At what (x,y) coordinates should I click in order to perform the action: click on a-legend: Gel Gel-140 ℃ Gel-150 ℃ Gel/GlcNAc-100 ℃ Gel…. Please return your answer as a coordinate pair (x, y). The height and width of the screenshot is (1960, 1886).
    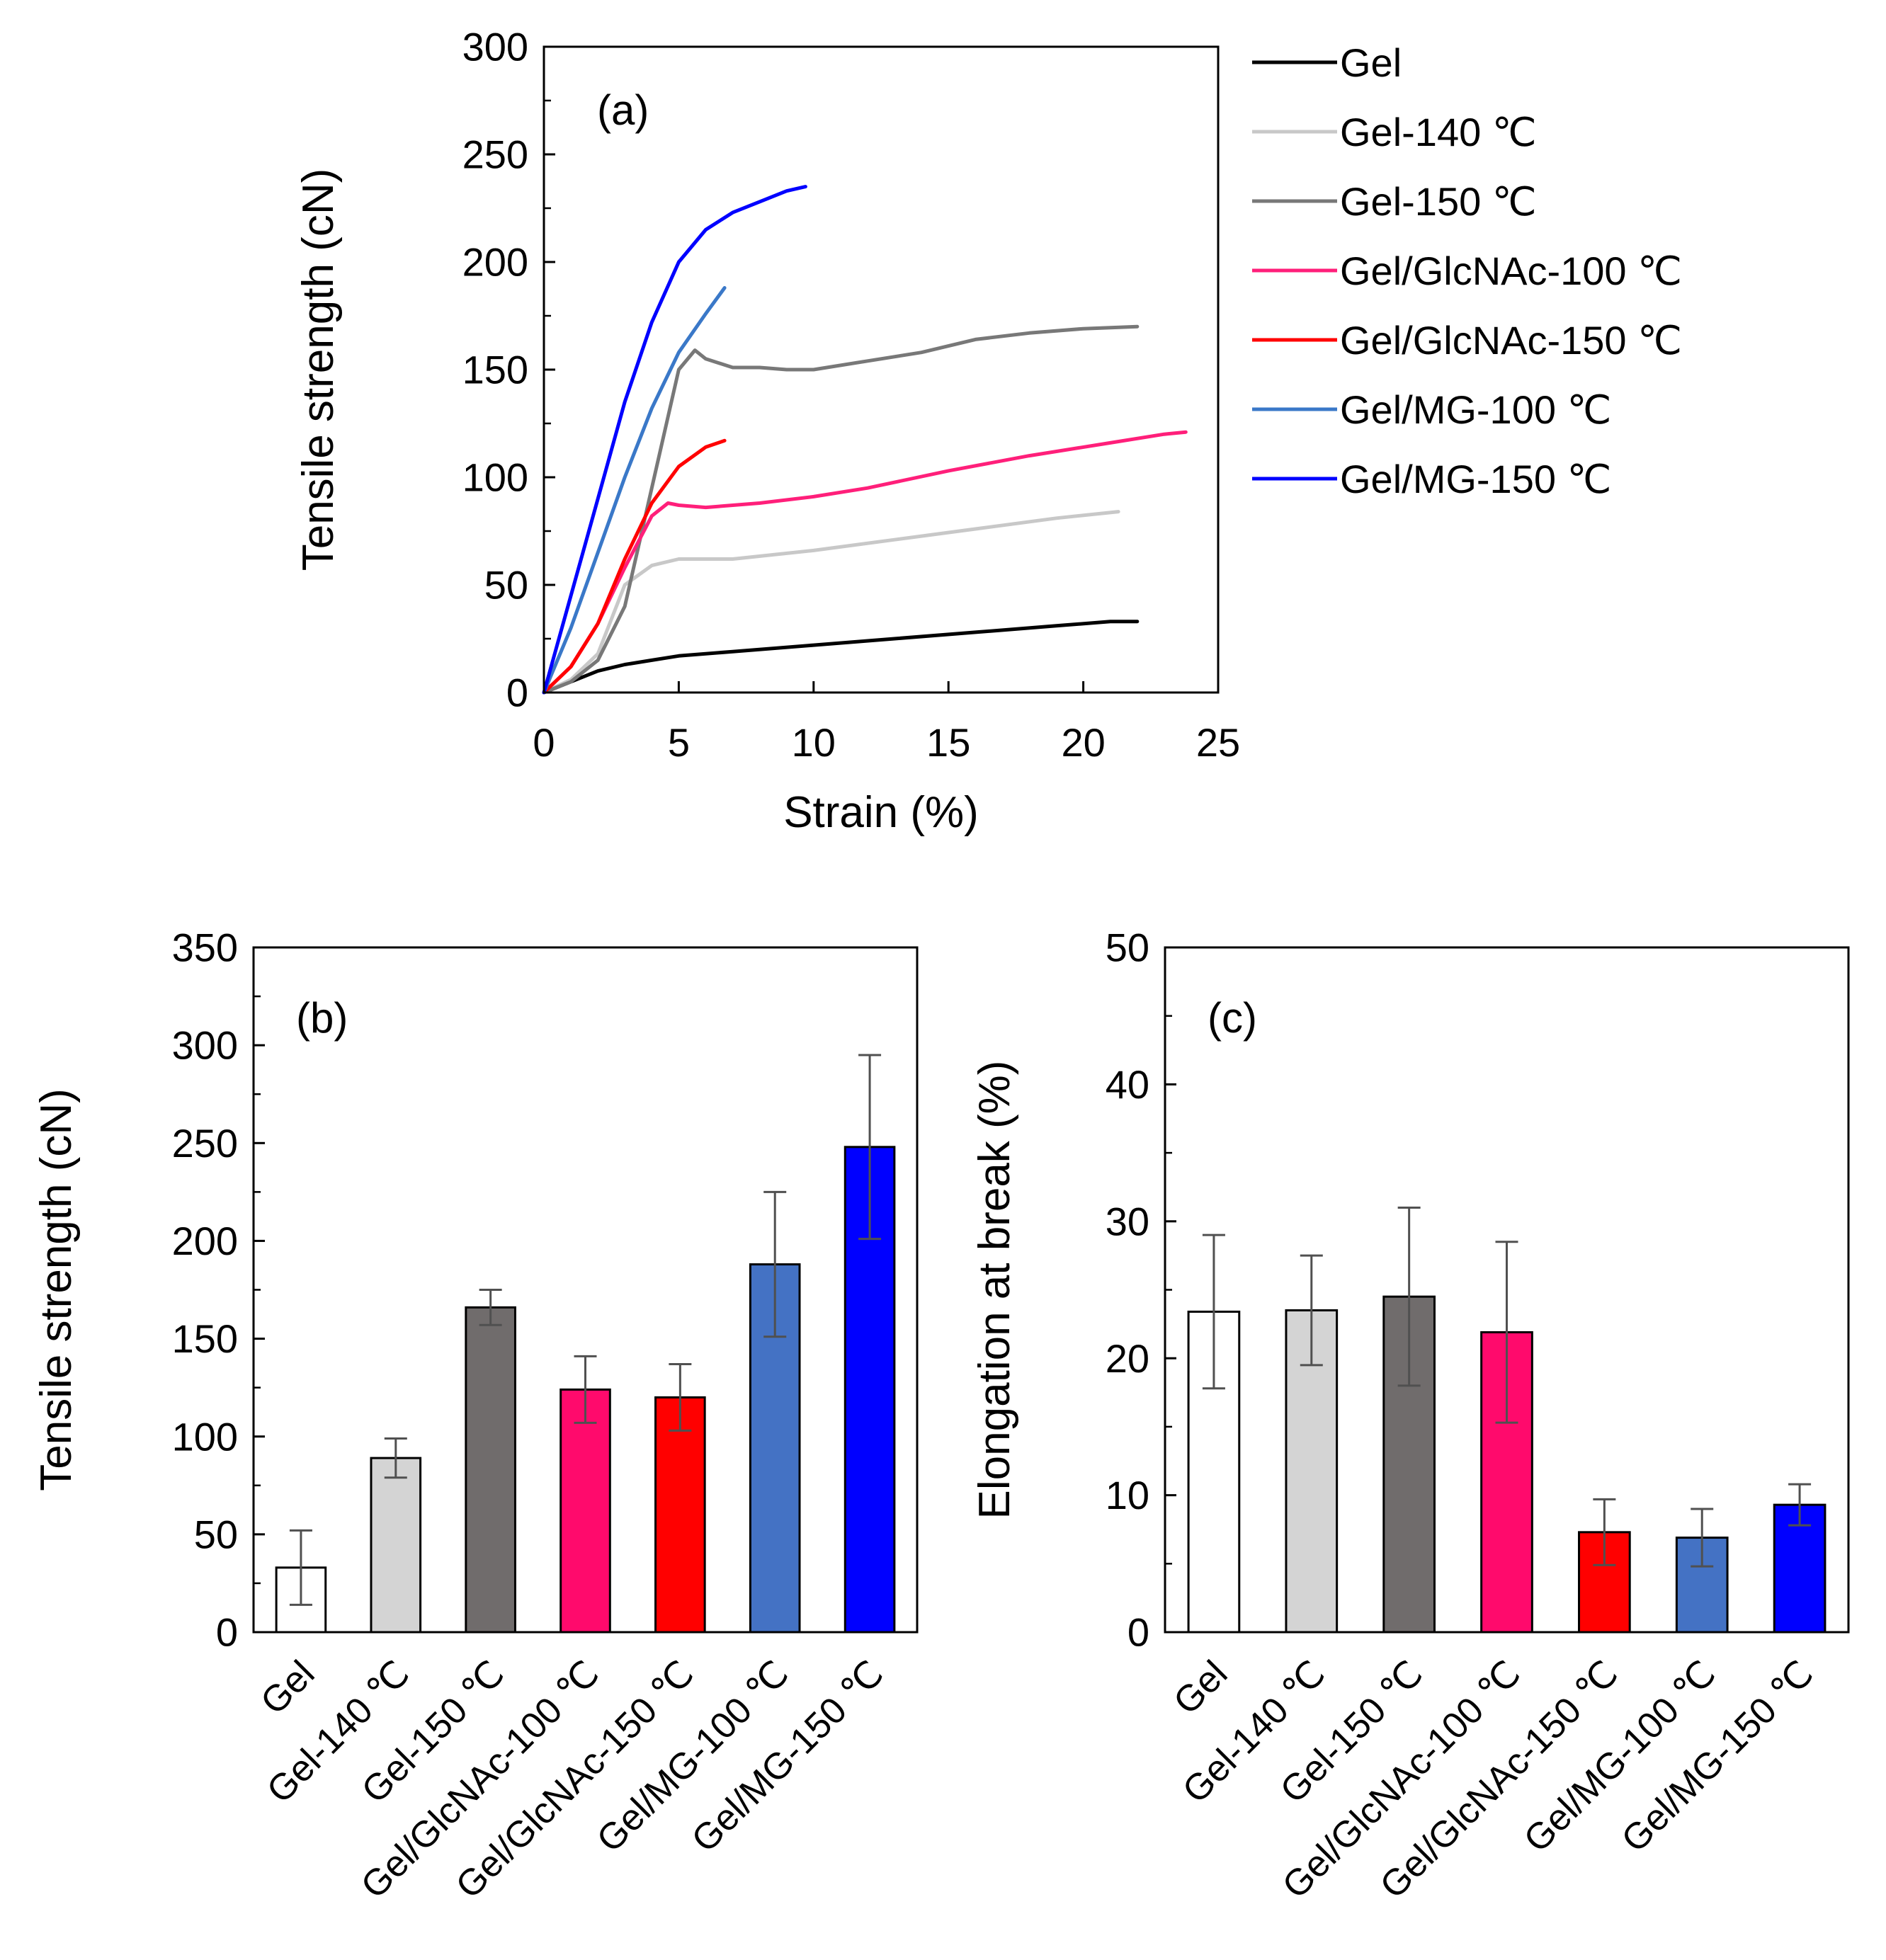
    Looking at the image, I should click on (1467, 270).